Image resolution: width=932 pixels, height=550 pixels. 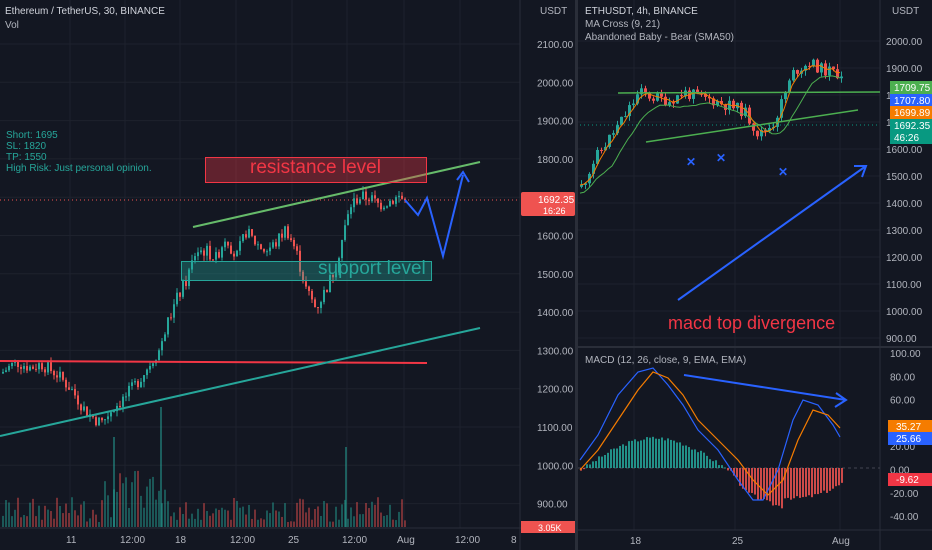 What do you see at coordinates (12, 25) in the screenshot?
I see `volume-indicator-label: Vol` at bounding box center [12, 25].